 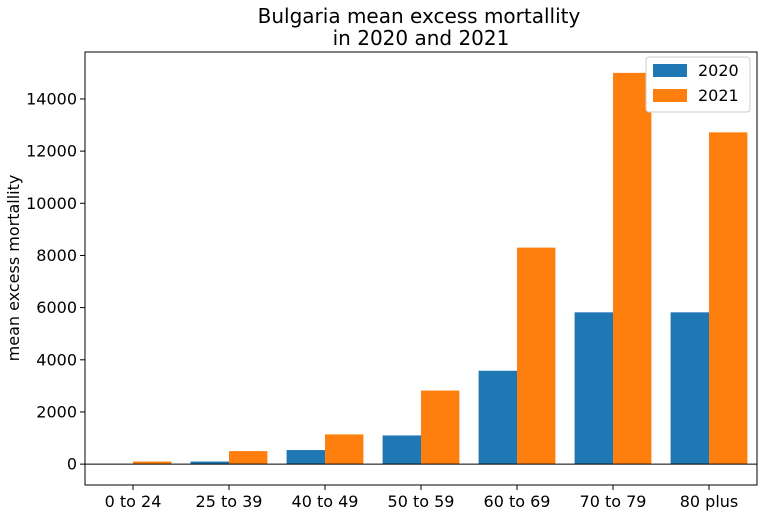 What do you see at coordinates (709, 501) in the screenshot?
I see `x-tick-label-80-plus: 80 plus` at bounding box center [709, 501].